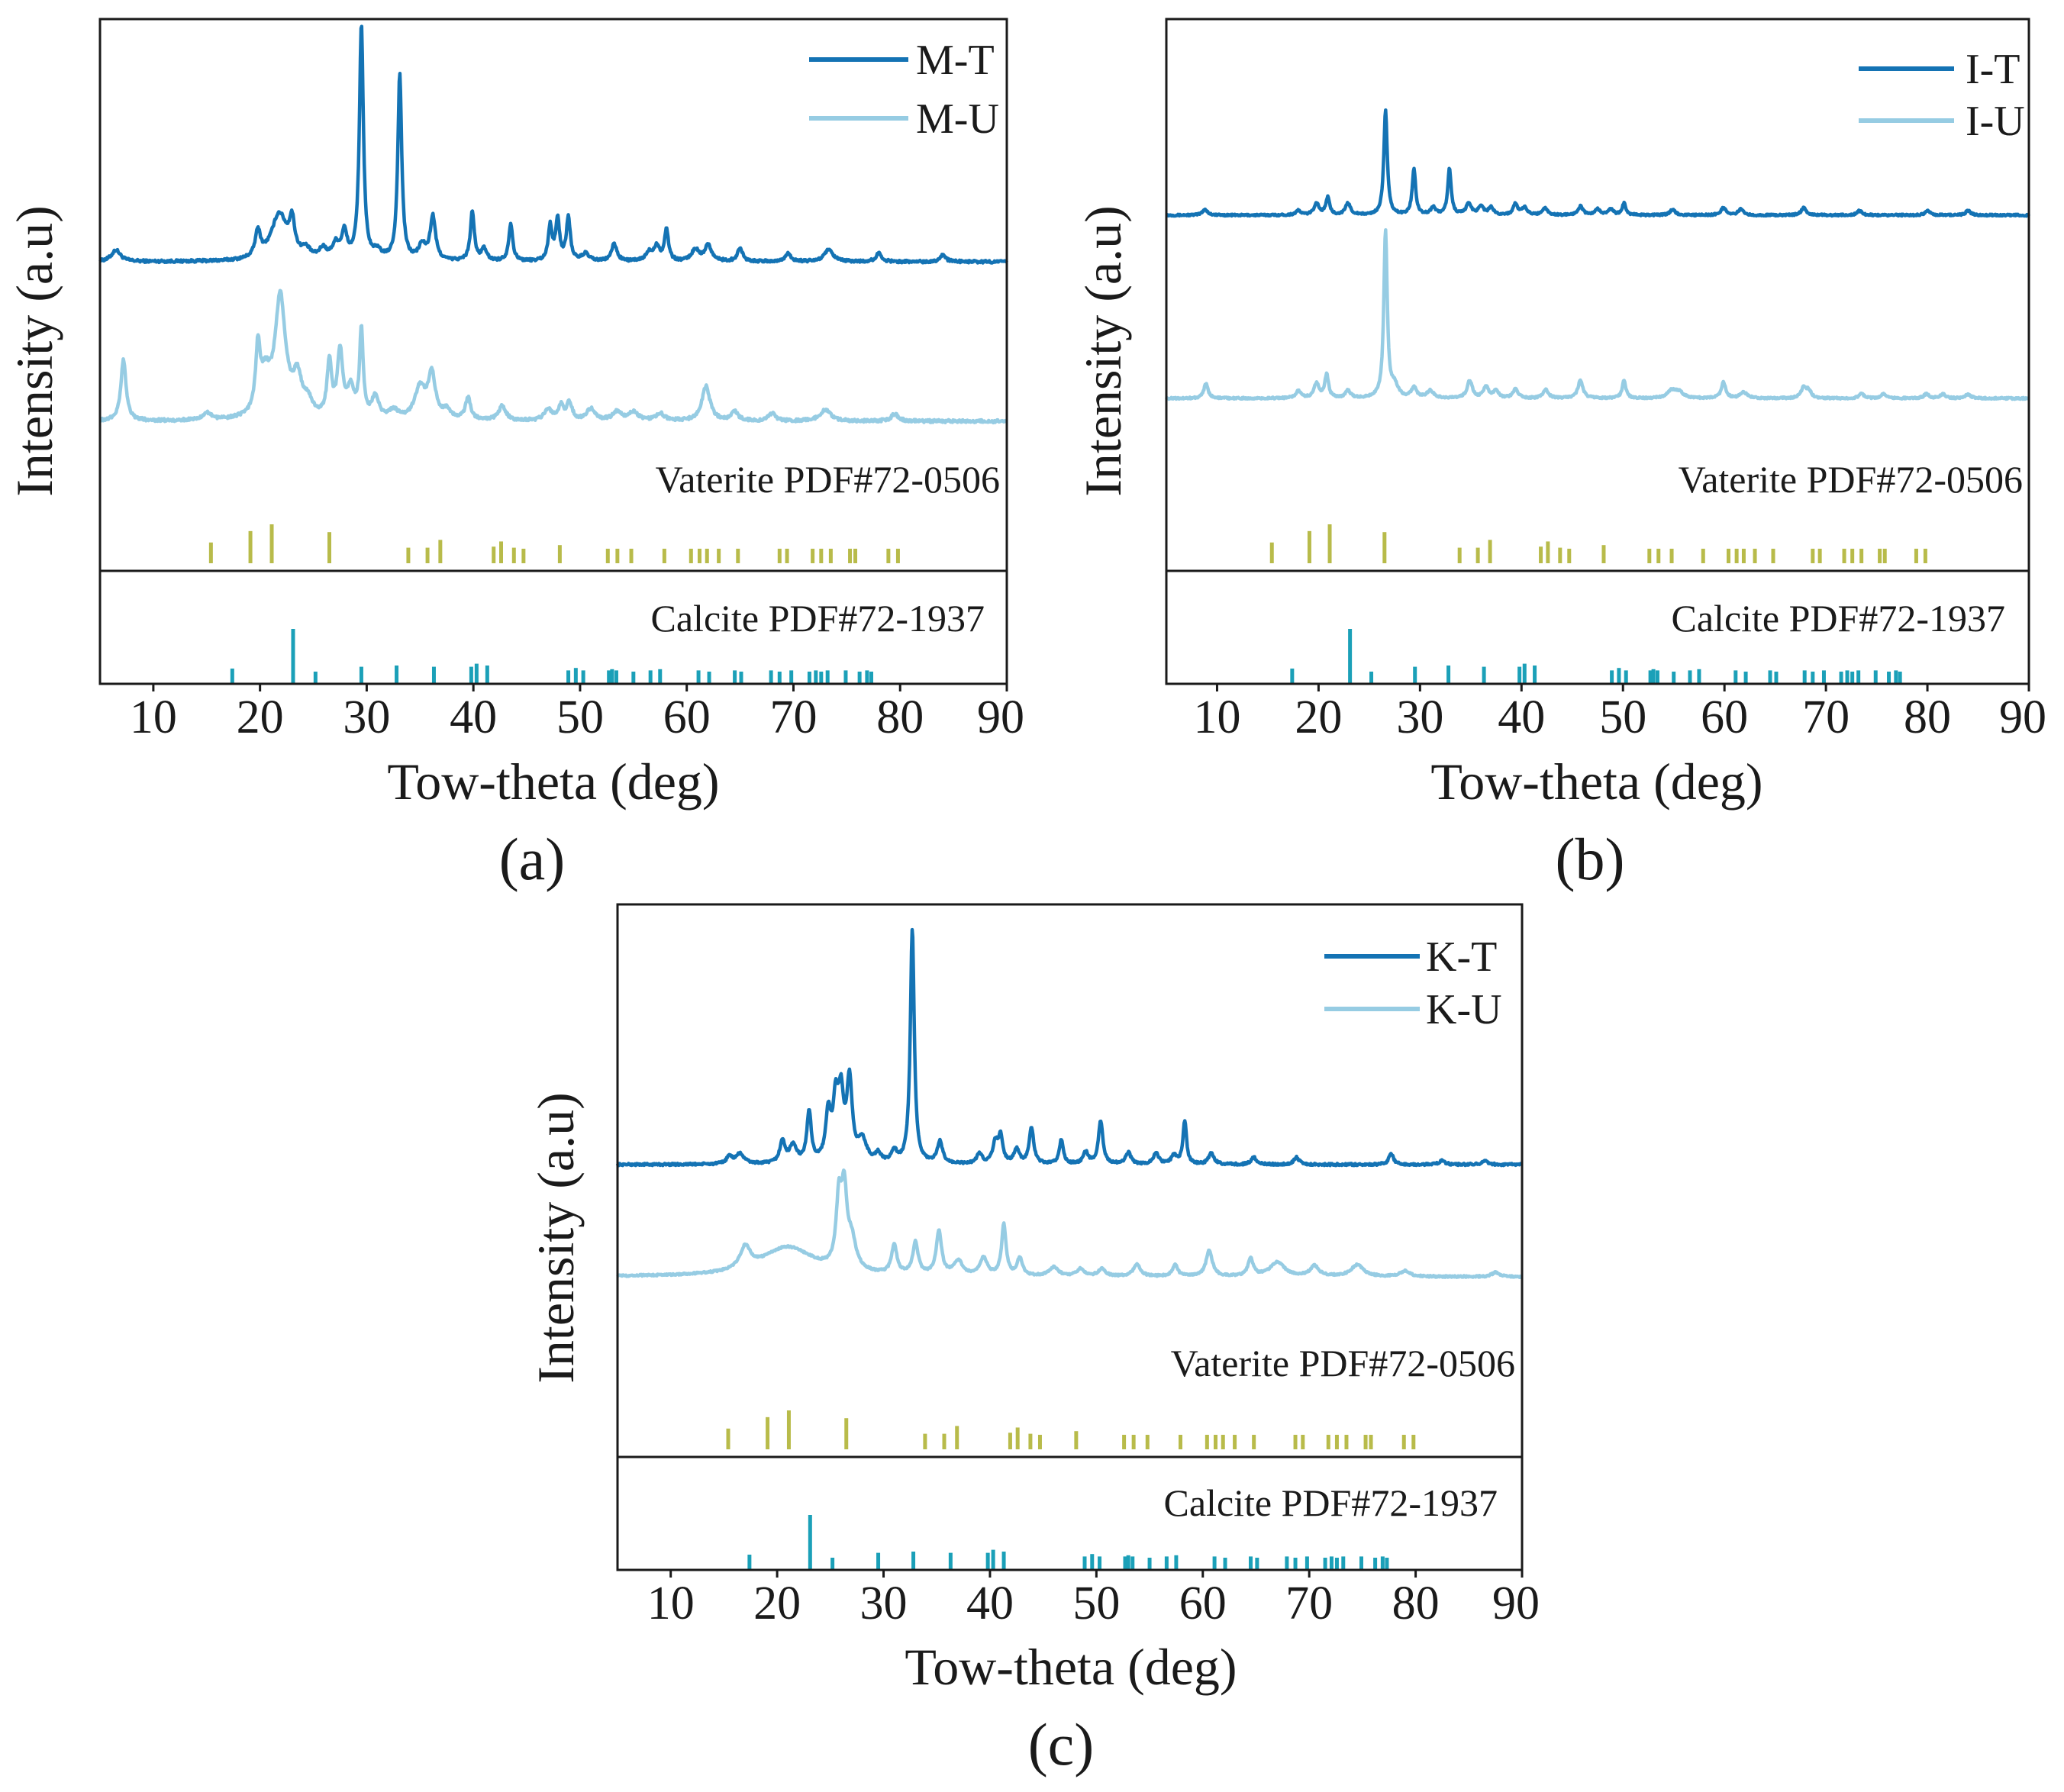 The width and height of the screenshot is (2064, 1792). Describe the element at coordinates (1942, 96) in the screenshot. I see `panel-b-legend: I-T I-U` at that location.